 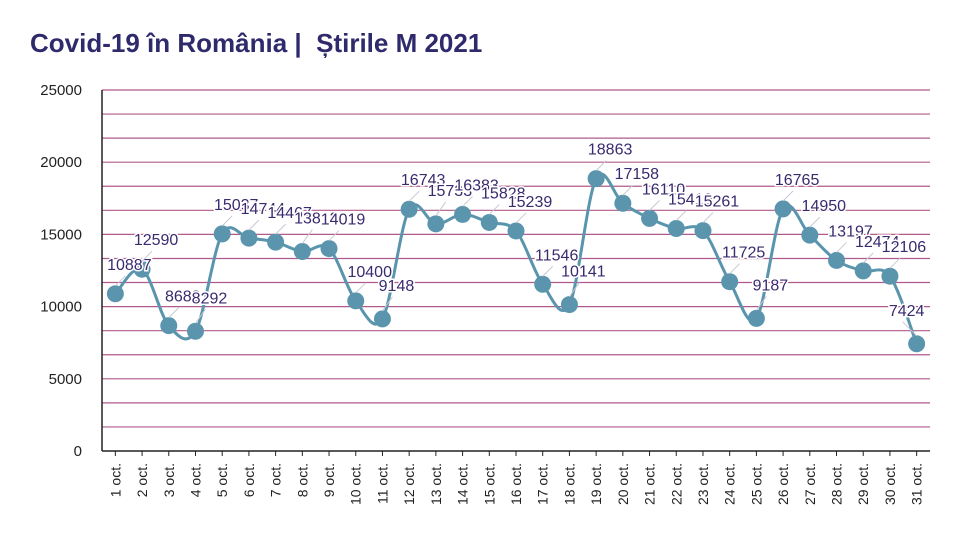 I want to click on x-tick-label: 3 oct., so click(x=169, y=480).